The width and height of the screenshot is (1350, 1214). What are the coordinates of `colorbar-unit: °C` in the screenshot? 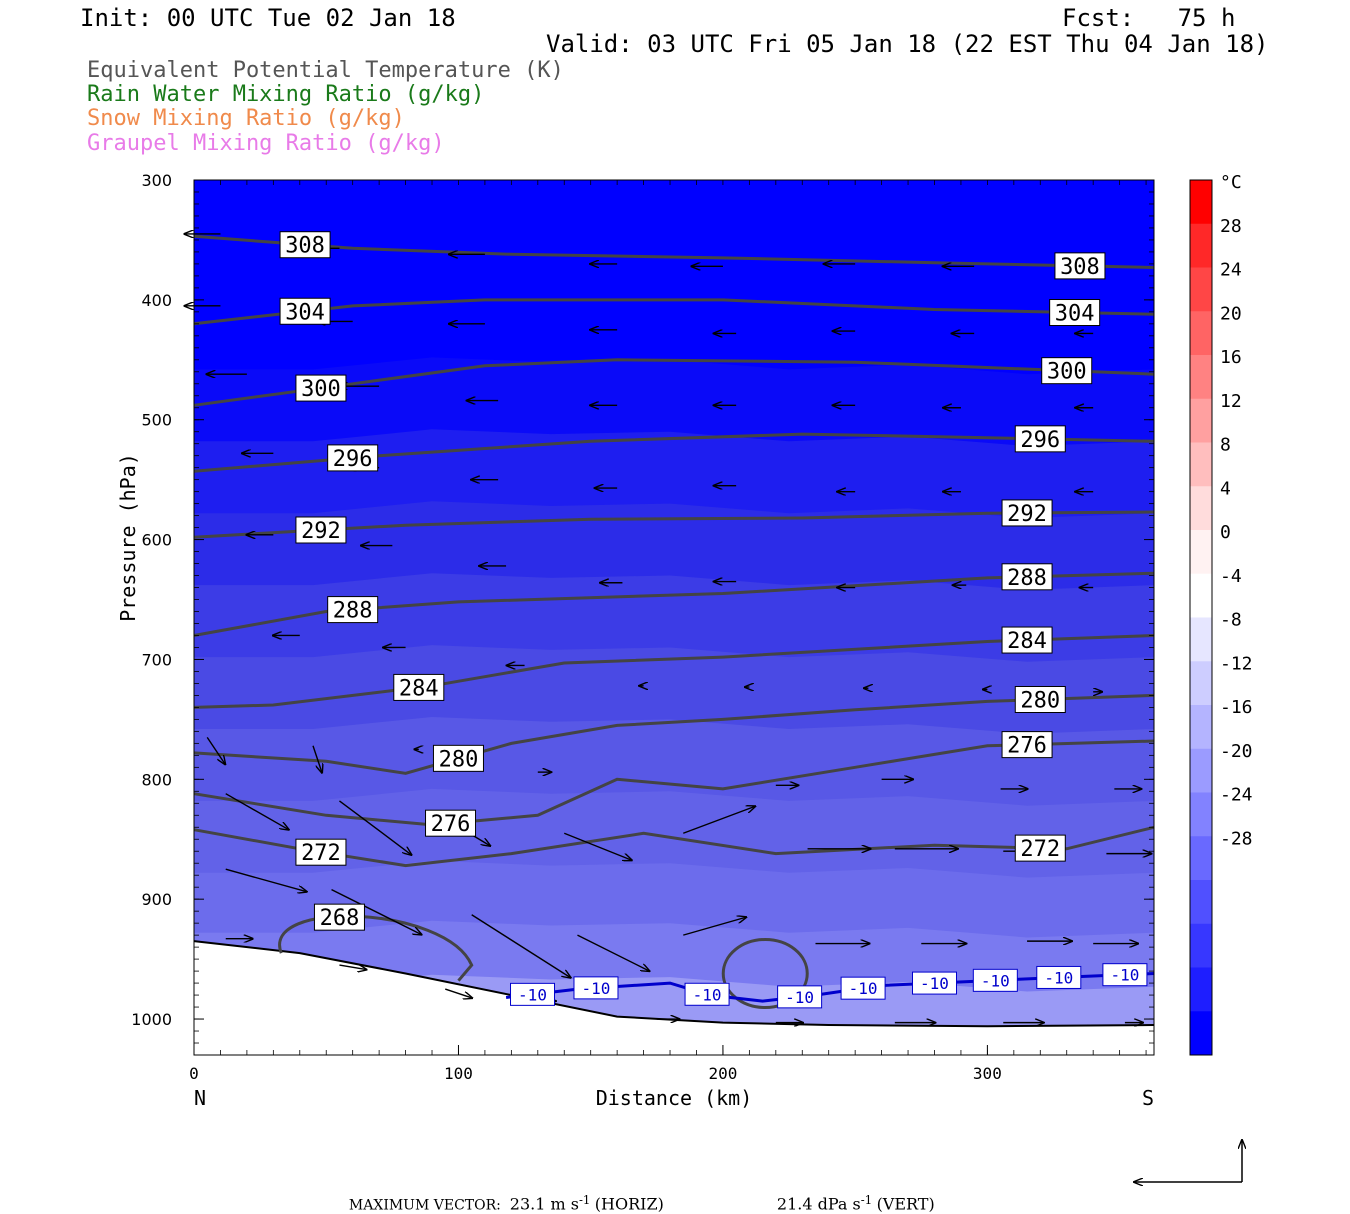 It's located at (1231, 182).